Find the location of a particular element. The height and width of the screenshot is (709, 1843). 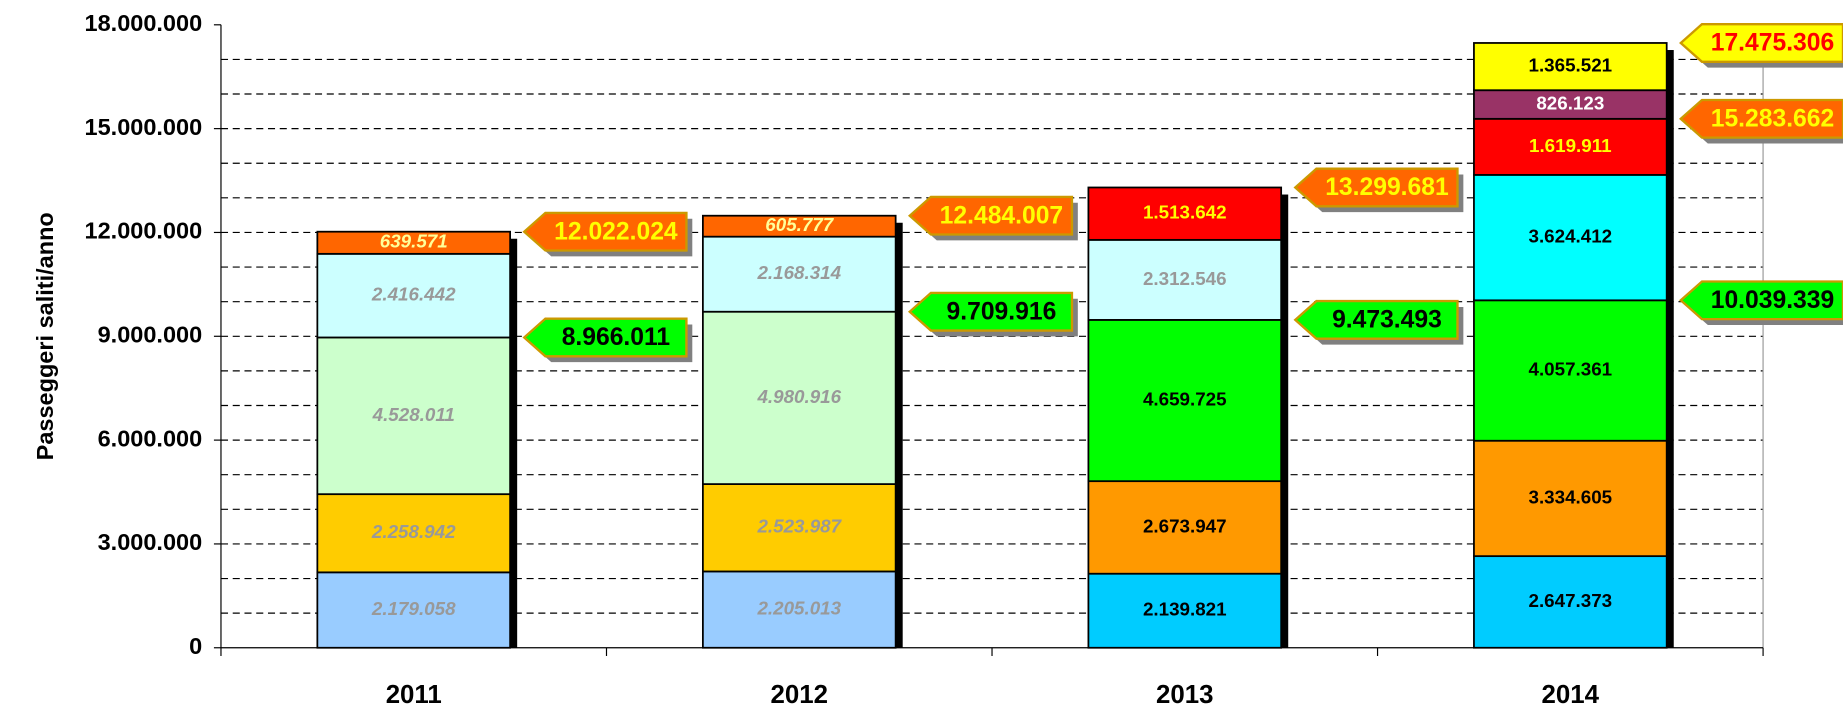

value-label: 4.528.011 is located at coordinates (413, 414).